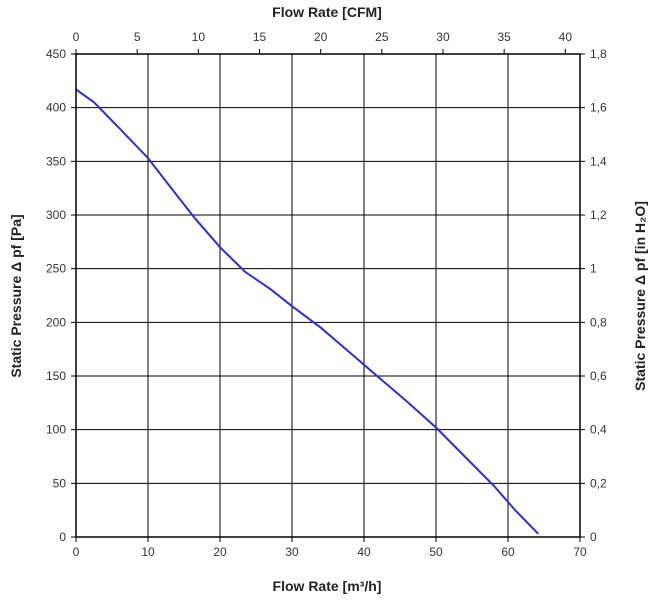 This screenshot has height=603, width=657. What do you see at coordinates (436, 552) in the screenshot?
I see `bottom-tick-label: 50` at bounding box center [436, 552].